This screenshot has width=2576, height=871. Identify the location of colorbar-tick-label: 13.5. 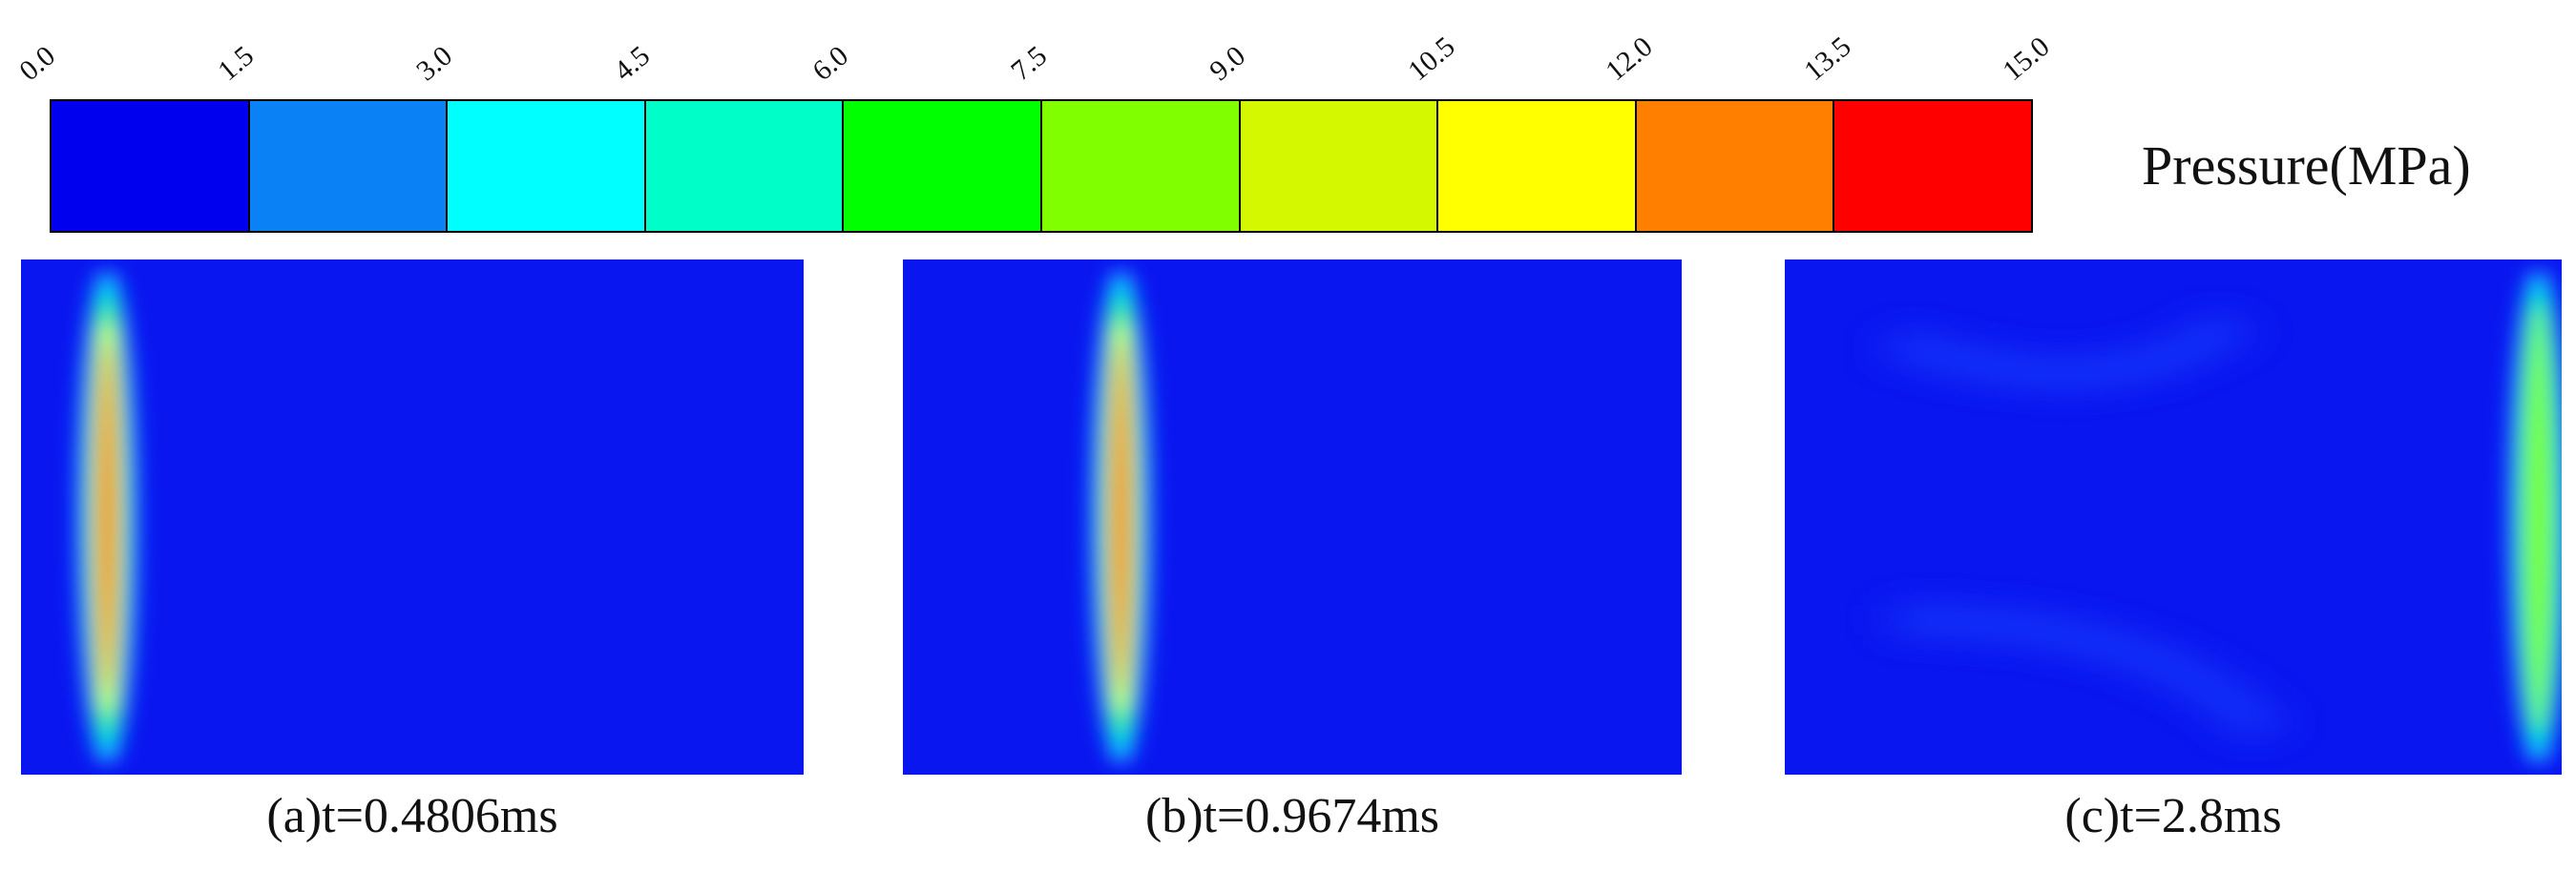
(1827, 59).